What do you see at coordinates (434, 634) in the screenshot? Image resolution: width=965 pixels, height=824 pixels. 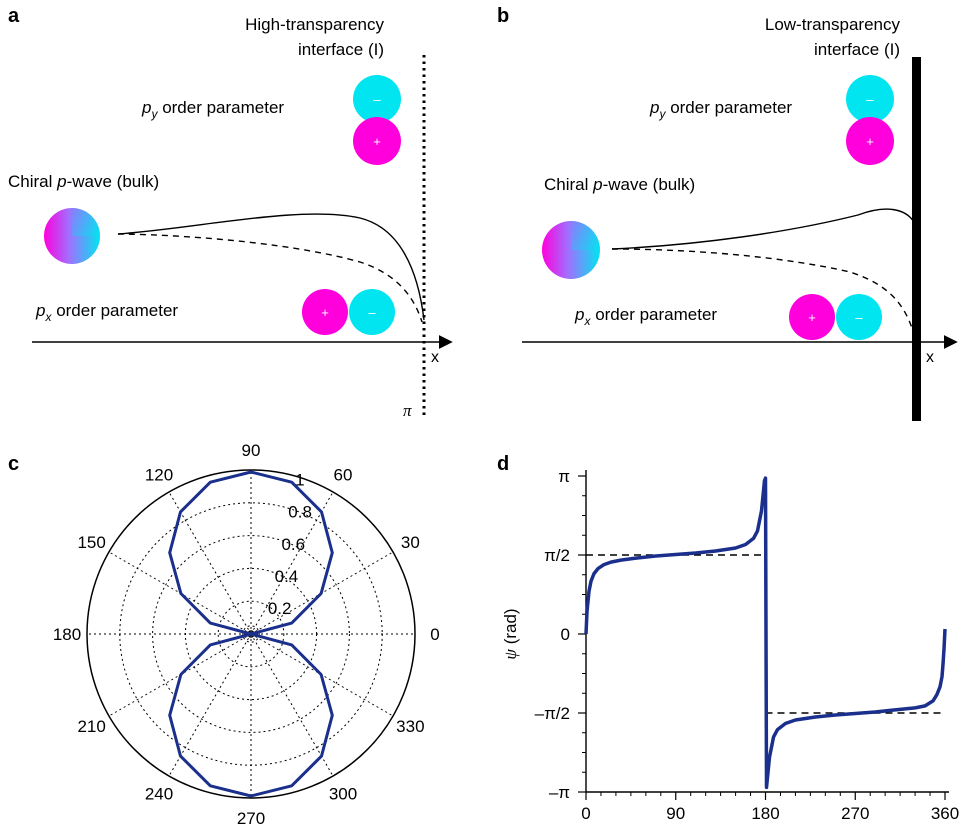 I see `polar-angle-tick: 0` at bounding box center [434, 634].